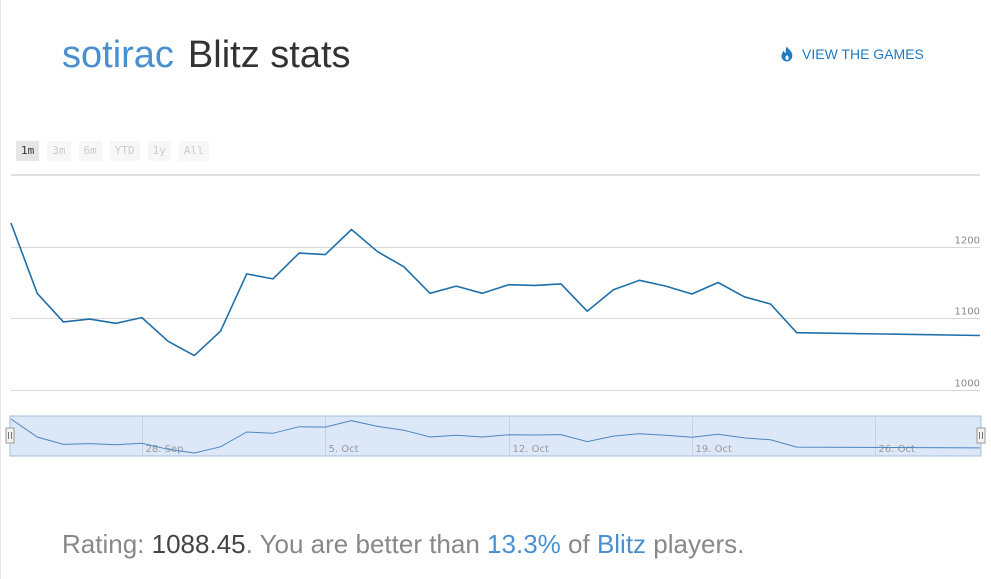 This screenshot has height=579, width=991. What do you see at coordinates (579, 544) in the screenshot?
I see `of-text: of` at bounding box center [579, 544].